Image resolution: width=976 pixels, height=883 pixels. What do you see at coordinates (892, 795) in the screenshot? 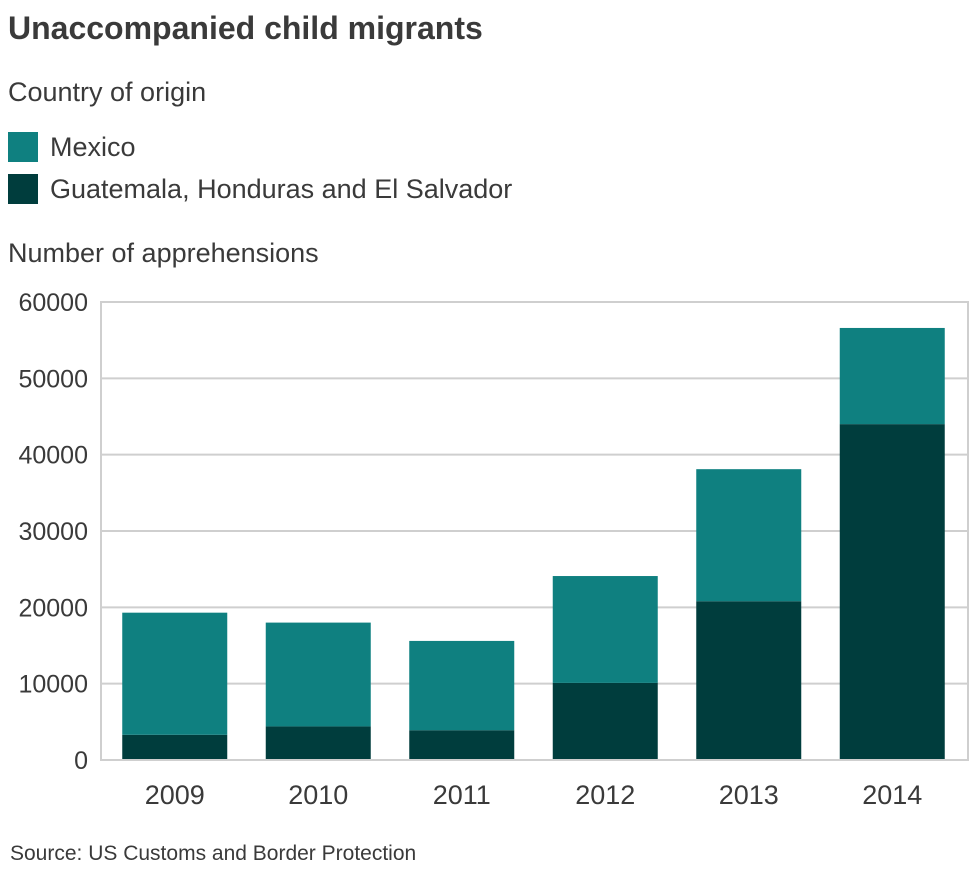
I see `x-tick-label: 2014` at bounding box center [892, 795].